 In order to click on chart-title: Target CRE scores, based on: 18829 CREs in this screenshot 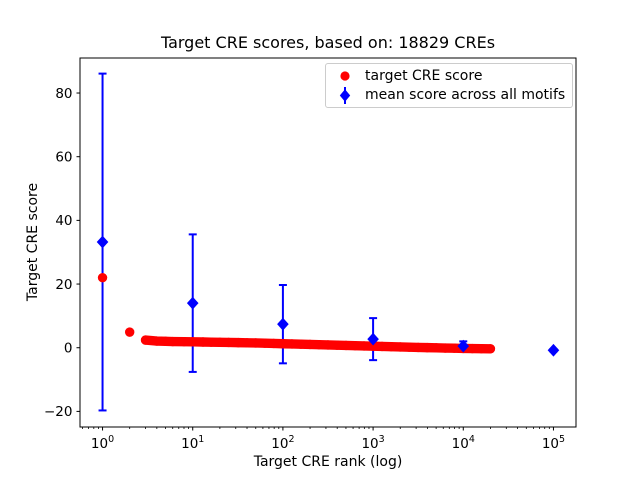, I will do `click(328, 42)`.